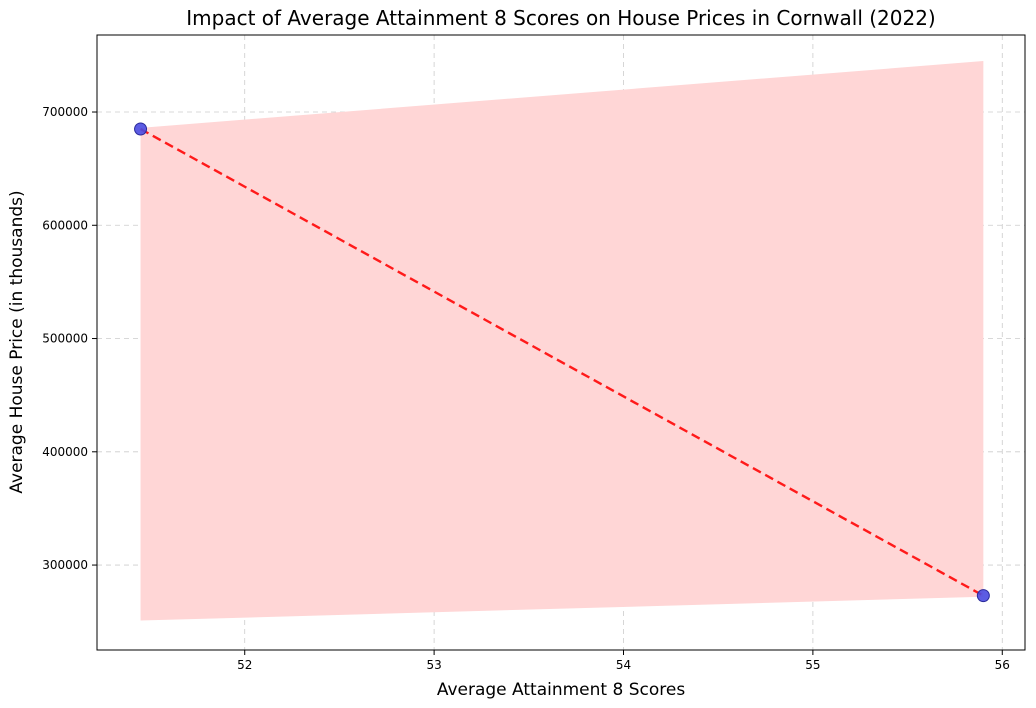 The height and width of the screenshot is (708, 1036). Describe the element at coordinates (65, 452) in the screenshot. I see `y-tick-label: 400000` at that location.